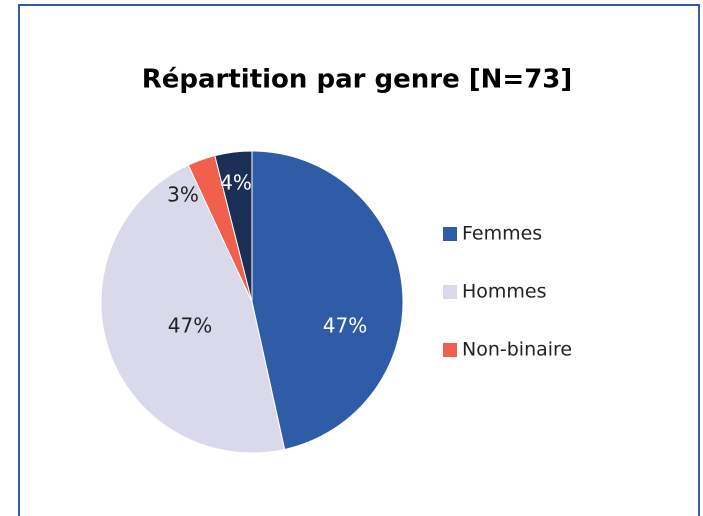  What do you see at coordinates (236, 183) in the screenshot?
I see `data-label: 4%` at bounding box center [236, 183].